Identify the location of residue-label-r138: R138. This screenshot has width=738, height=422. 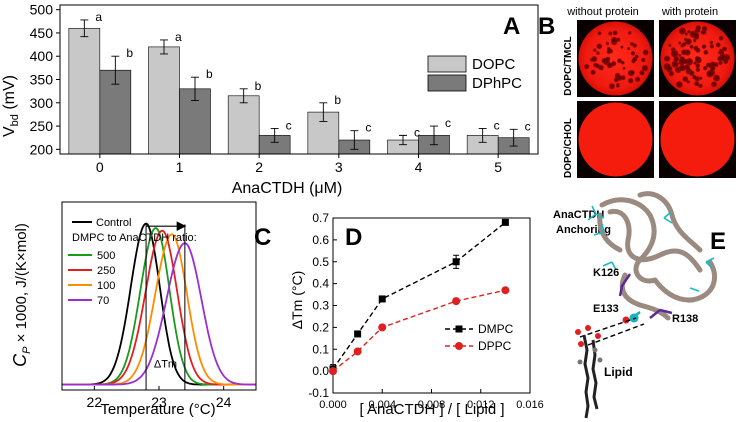
(685, 319).